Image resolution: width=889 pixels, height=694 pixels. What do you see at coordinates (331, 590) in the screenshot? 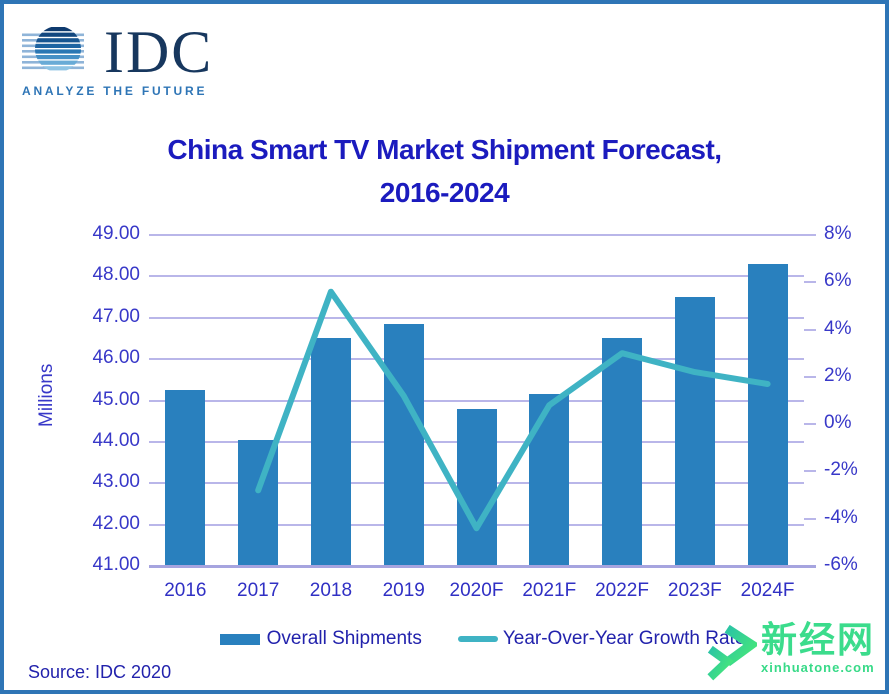
I see `x-tick-label: 2018` at bounding box center [331, 590].